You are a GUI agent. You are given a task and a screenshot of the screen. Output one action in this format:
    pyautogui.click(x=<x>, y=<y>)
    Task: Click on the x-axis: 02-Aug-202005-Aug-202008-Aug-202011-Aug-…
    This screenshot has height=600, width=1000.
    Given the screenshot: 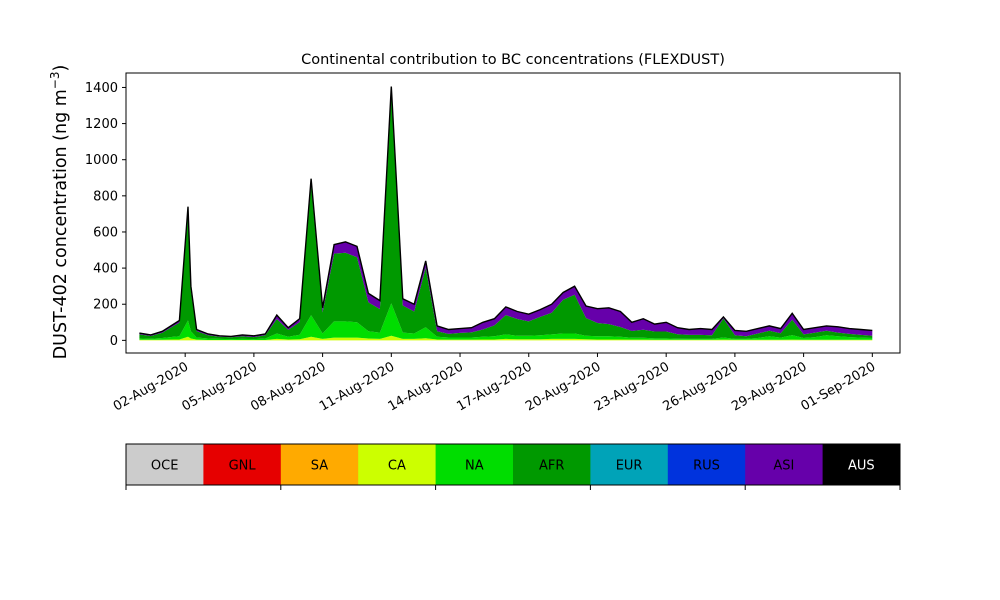 What is the action you would take?
    pyautogui.click(x=494, y=384)
    